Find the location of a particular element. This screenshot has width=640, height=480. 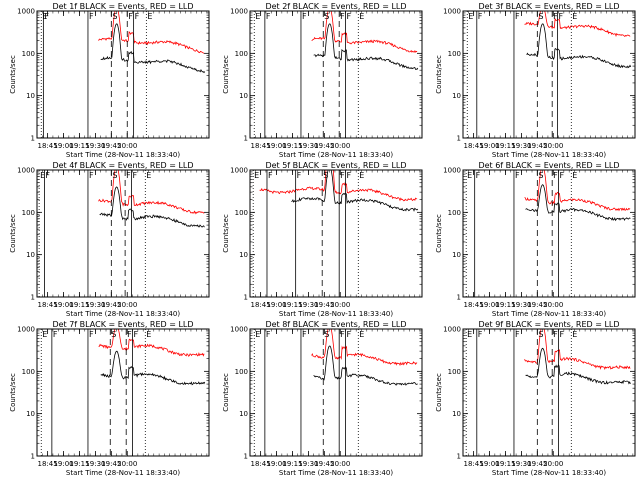

panel-title: Det 6f BLACK = Events, RED = LLD is located at coordinates (548, 165).